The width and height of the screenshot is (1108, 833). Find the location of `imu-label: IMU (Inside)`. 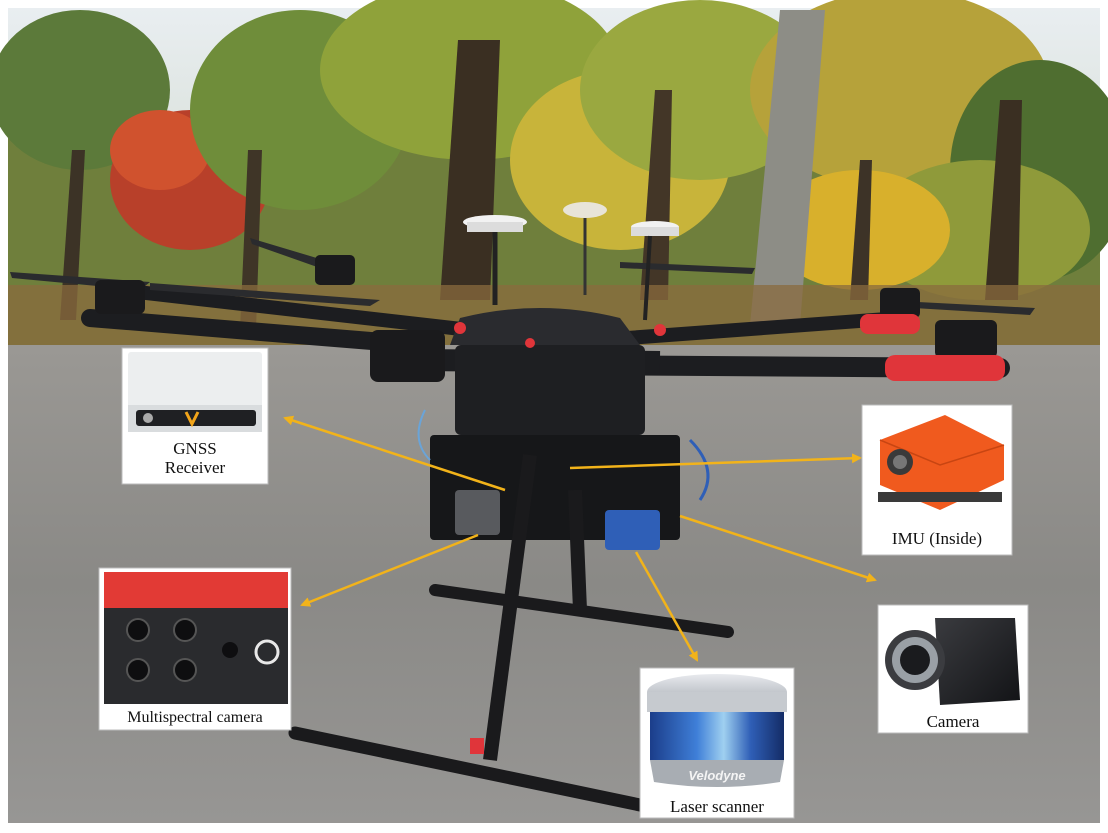

imu-label: IMU (Inside) is located at coordinates (937, 538).